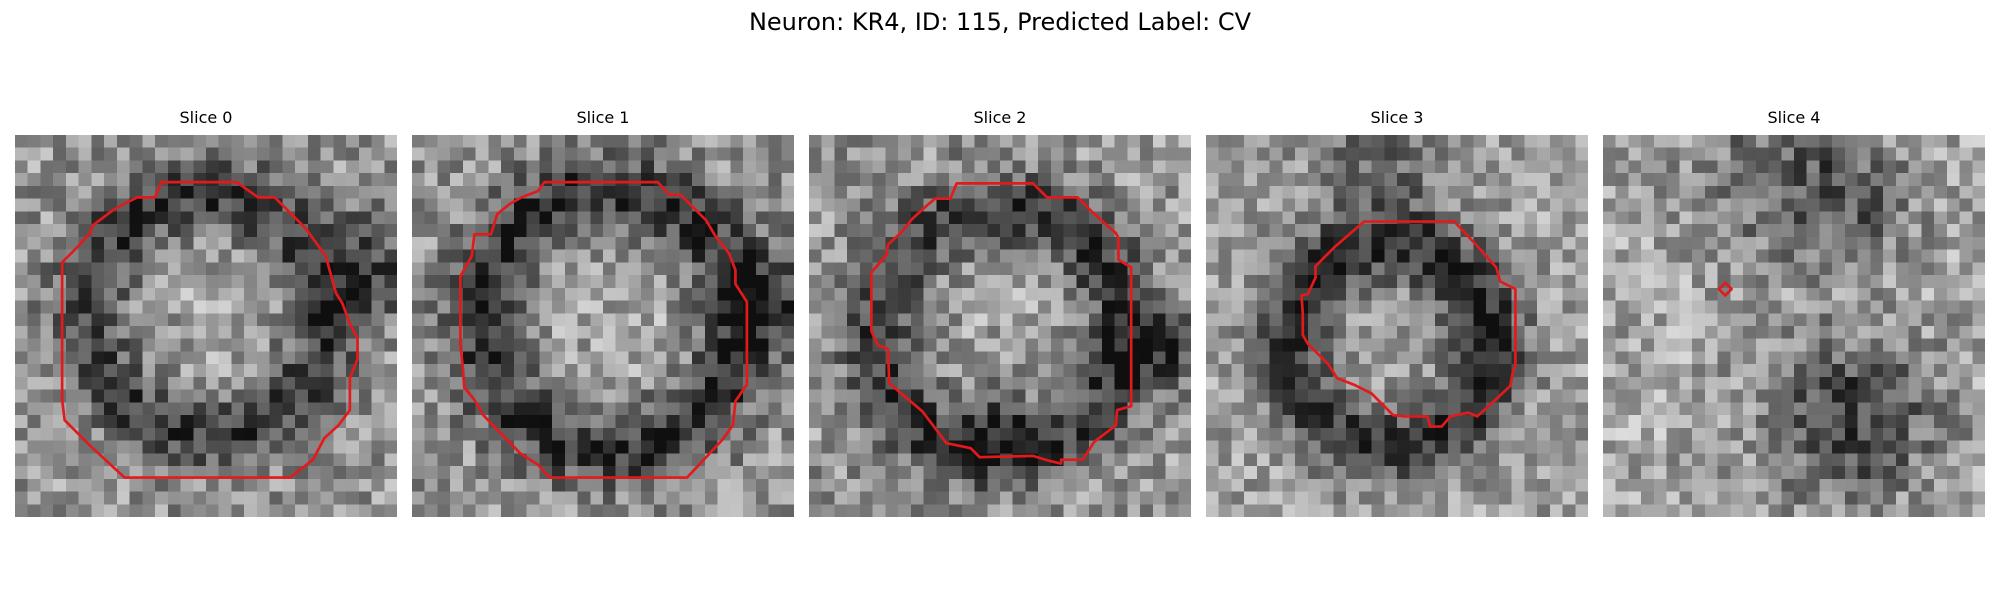  I want to click on slice-panel-3: Slice 3, so click(1397, 312).